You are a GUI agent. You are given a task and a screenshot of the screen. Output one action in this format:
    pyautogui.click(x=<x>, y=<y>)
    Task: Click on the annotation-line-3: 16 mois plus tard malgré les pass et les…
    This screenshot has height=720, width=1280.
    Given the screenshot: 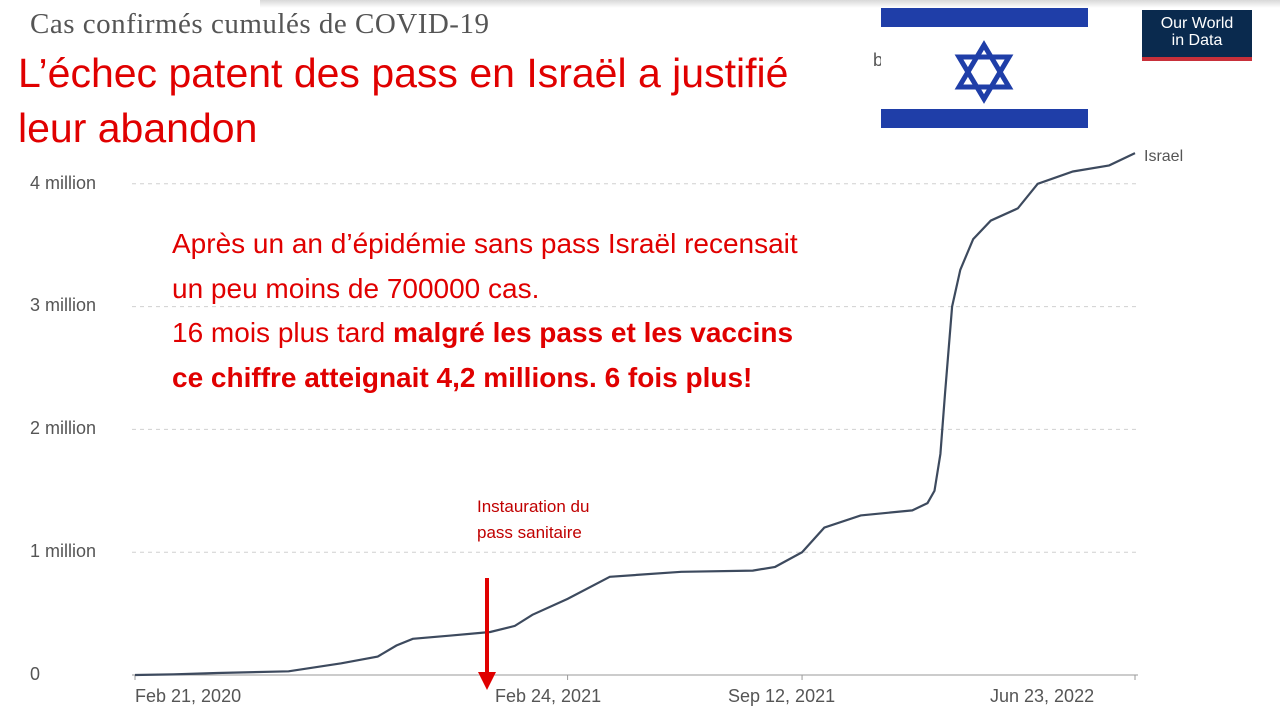 What is the action you would take?
    pyautogui.click(x=552, y=333)
    